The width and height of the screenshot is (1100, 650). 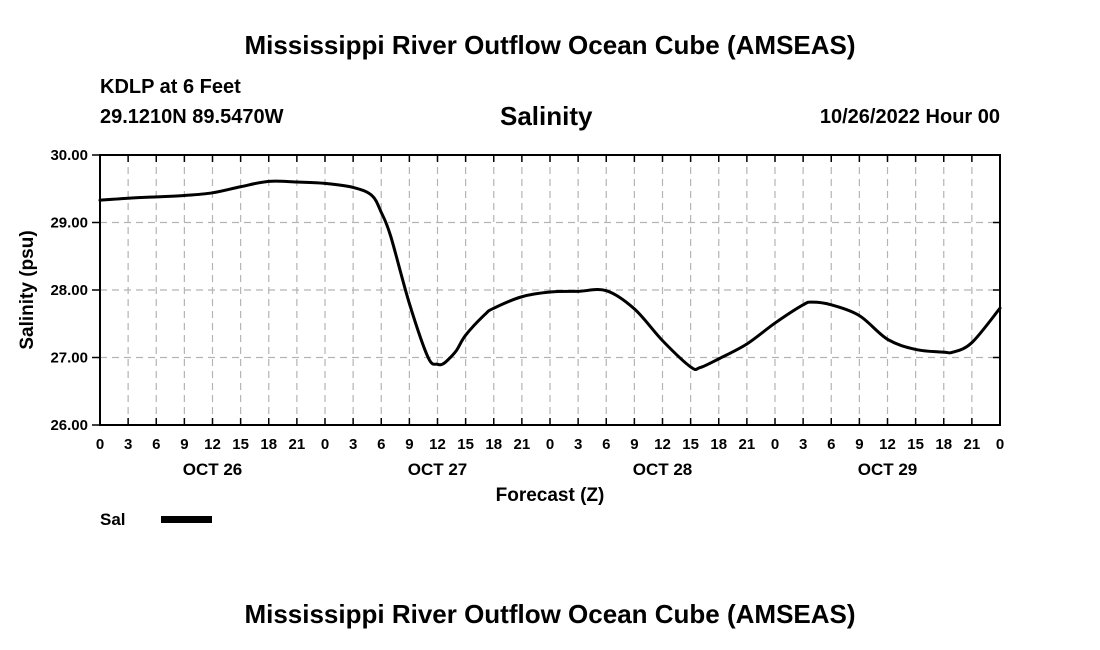 I want to click on x-axis-label: Forecast (Z), so click(x=550, y=495).